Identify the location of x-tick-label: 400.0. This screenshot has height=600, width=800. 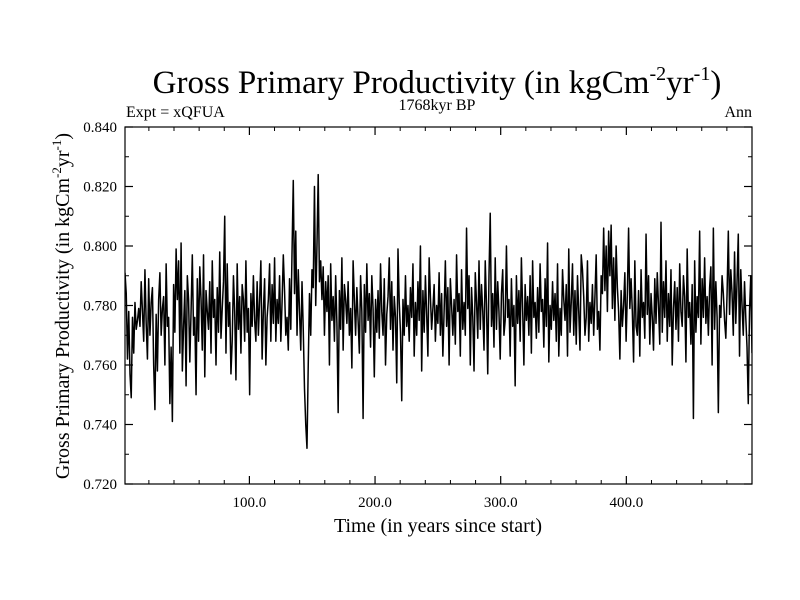
(626, 503).